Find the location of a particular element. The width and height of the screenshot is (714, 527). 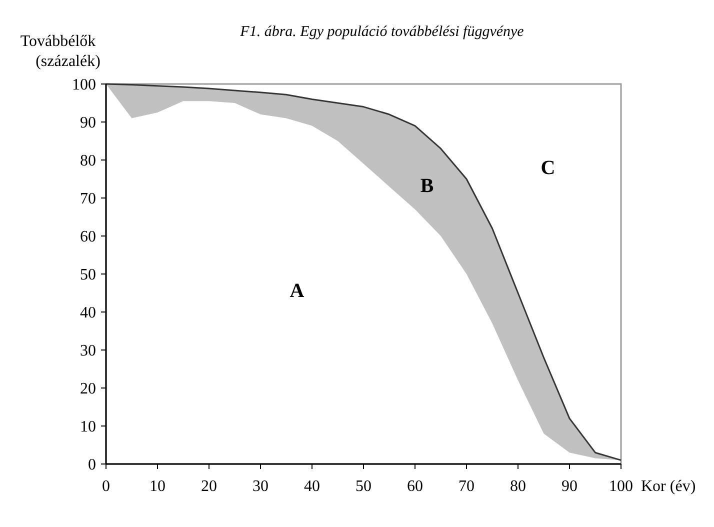

y-tick-label: 50 is located at coordinates (88, 275).